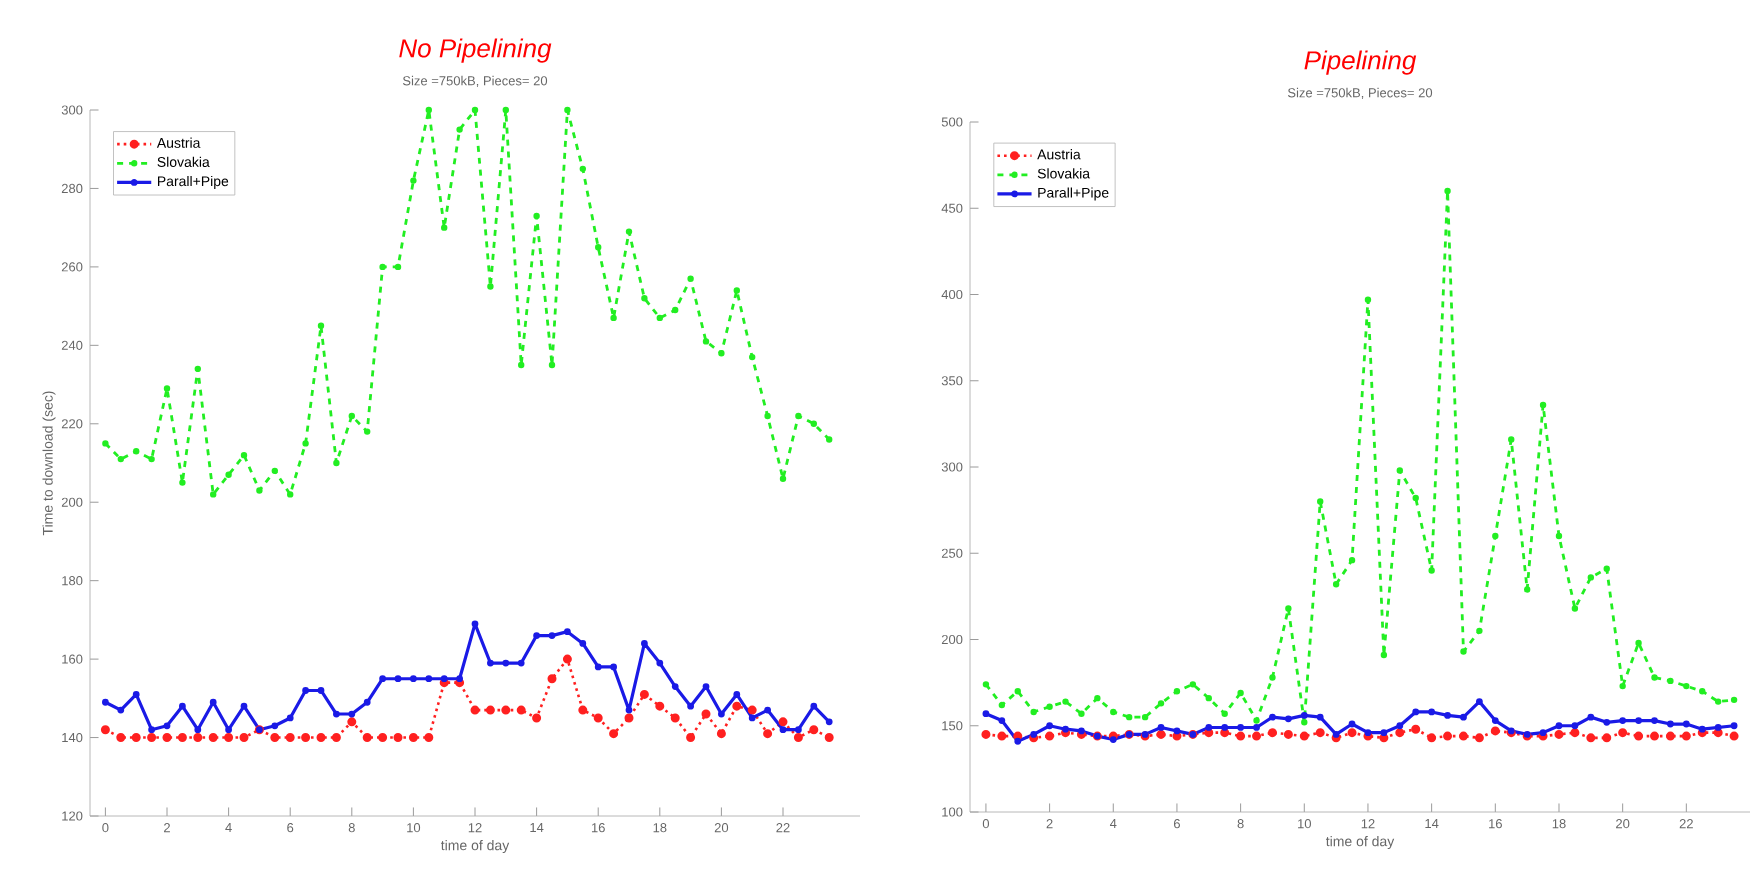 Image resolution: width=1752 pixels, height=880 pixels. I want to click on chart-title: No Pipelining, so click(475, 50).